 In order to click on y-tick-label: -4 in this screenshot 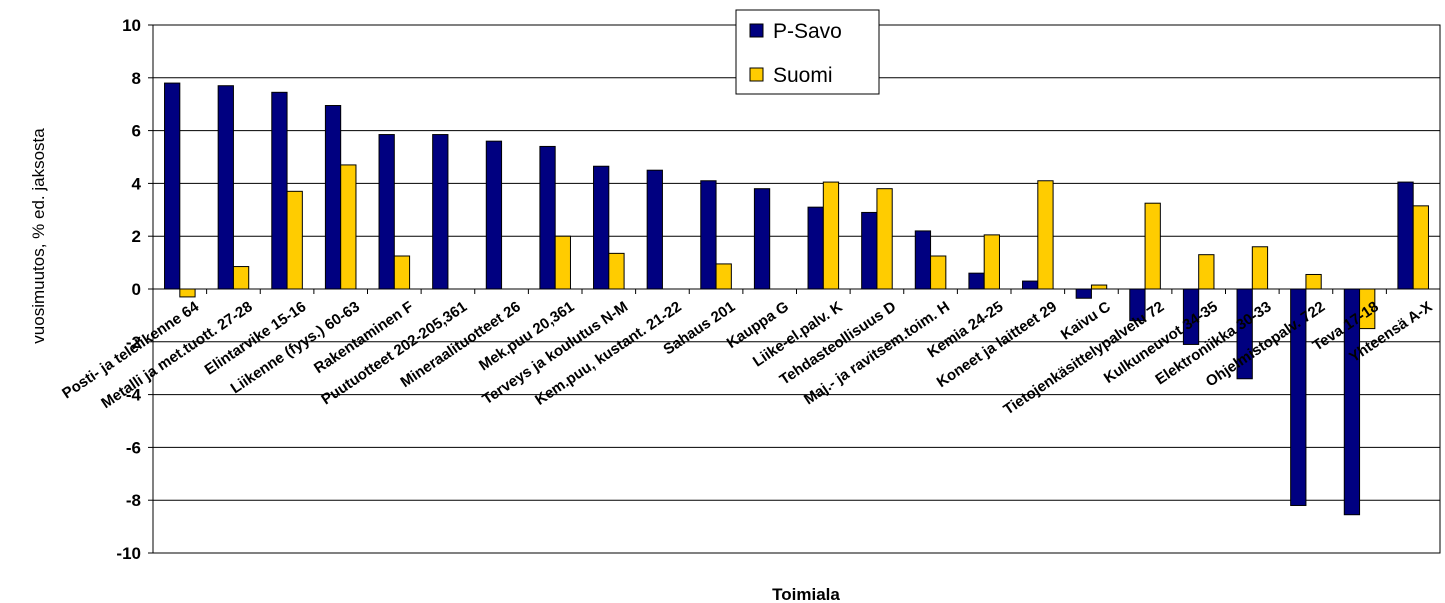, I will do `click(134, 395)`.